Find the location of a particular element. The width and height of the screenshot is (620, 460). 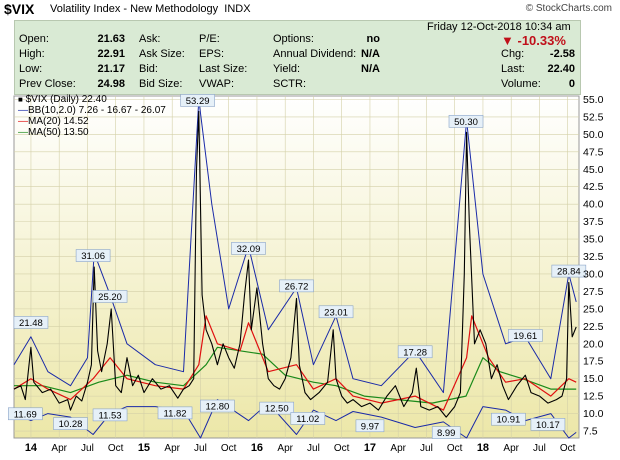

series-line-bb-lower is located at coordinates (295, 419).